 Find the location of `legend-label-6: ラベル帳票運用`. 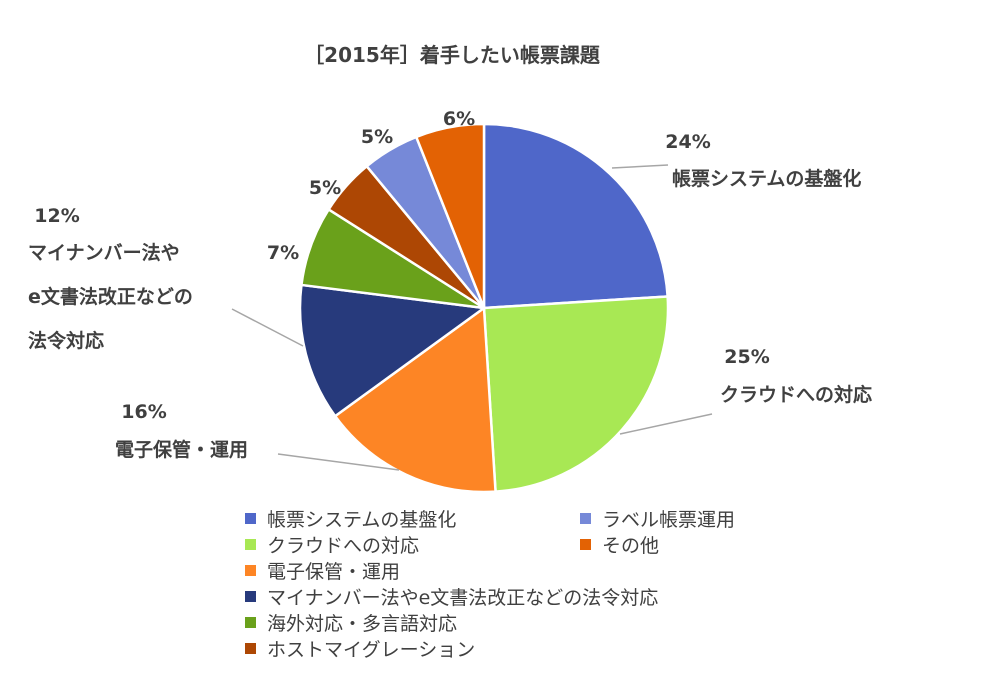

legend-label-6: ラベル帳票運用 is located at coordinates (668, 520).